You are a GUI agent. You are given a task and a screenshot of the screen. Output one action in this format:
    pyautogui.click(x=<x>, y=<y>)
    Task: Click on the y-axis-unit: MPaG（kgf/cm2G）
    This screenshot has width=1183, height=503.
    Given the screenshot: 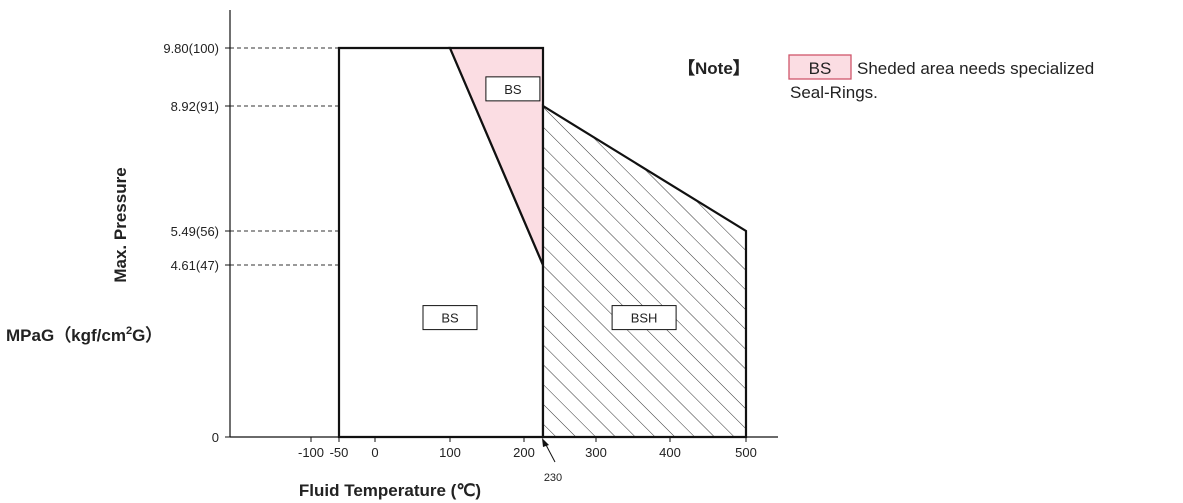 What is the action you would take?
    pyautogui.click(x=84, y=335)
    